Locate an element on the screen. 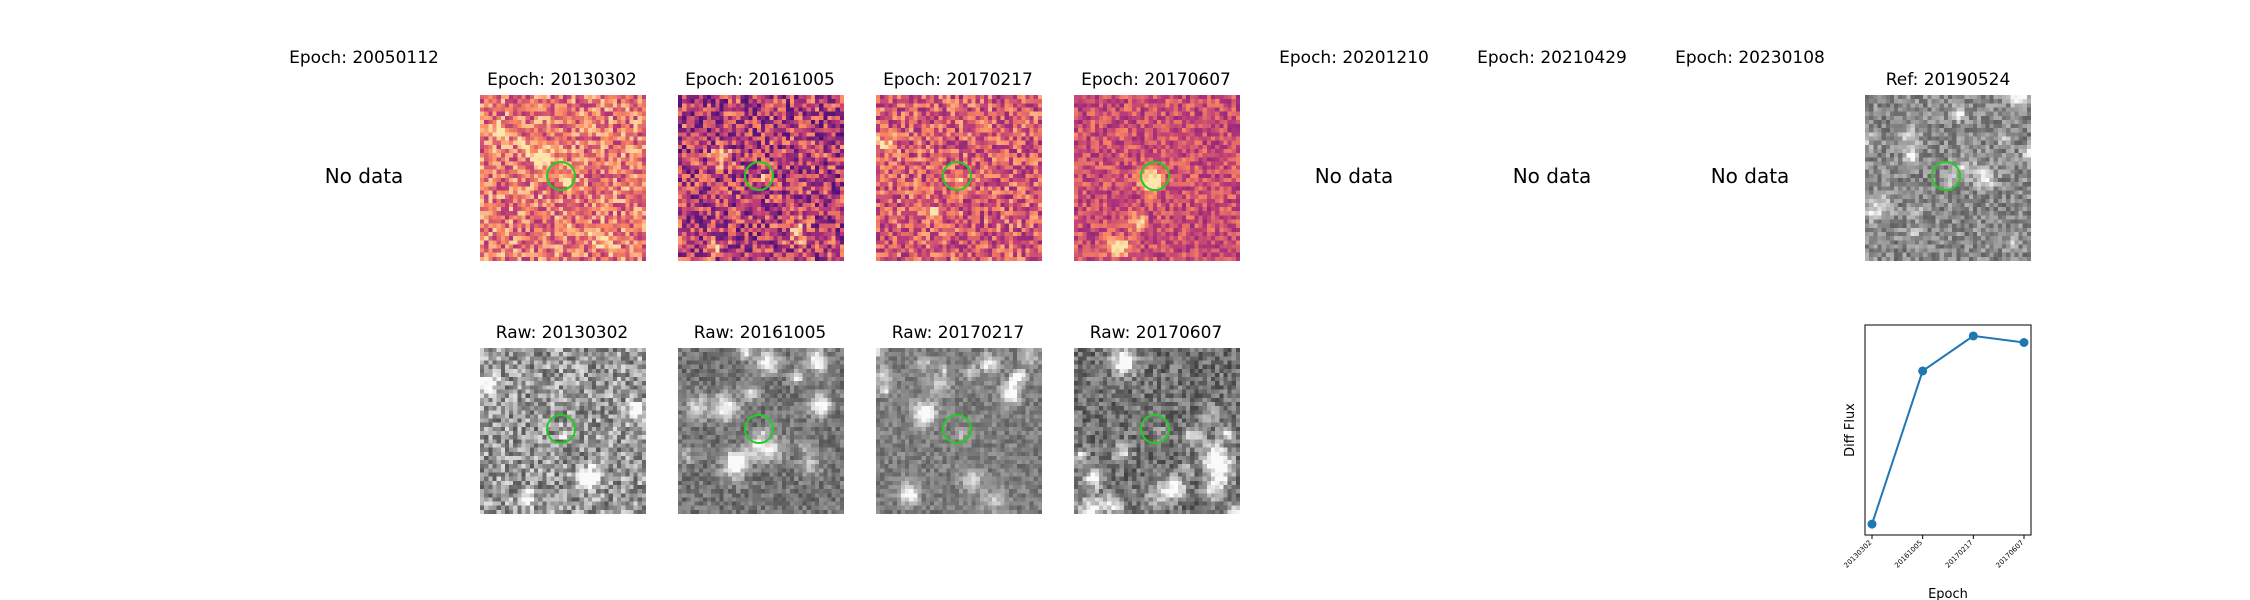  raw-title-20170217: Raw: 20170217 is located at coordinates (958, 333).